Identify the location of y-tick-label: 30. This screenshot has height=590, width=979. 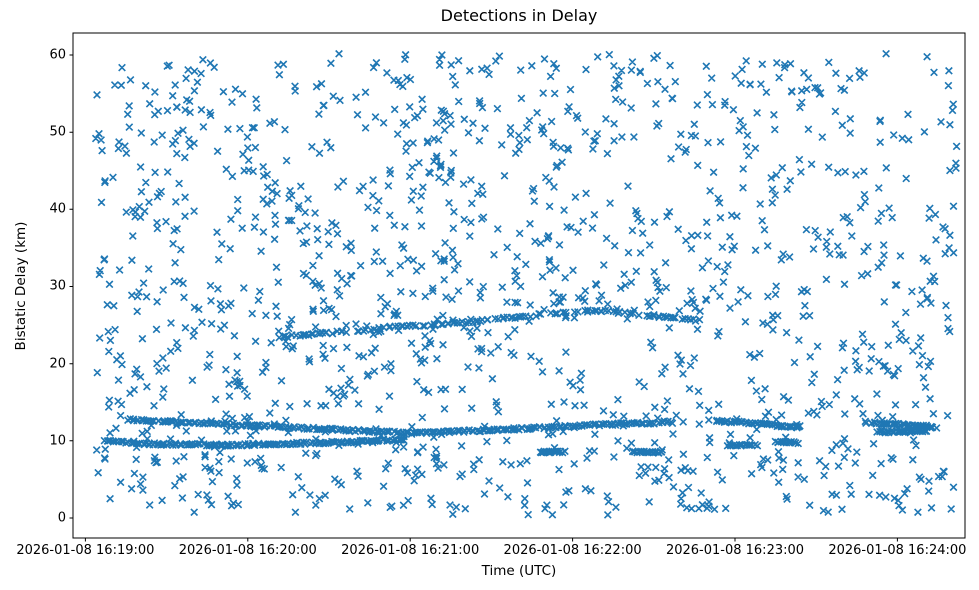
(57, 286).